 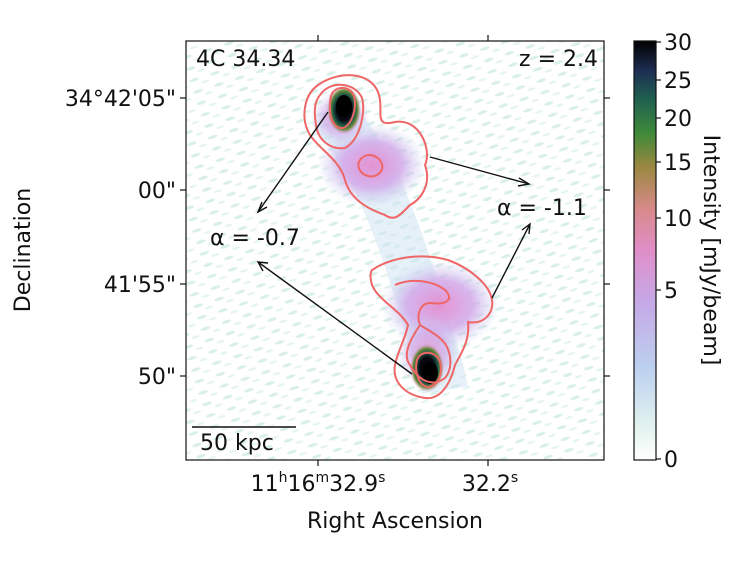 I want to click on cbar-tick-label: 30, so click(x=678, y=43).